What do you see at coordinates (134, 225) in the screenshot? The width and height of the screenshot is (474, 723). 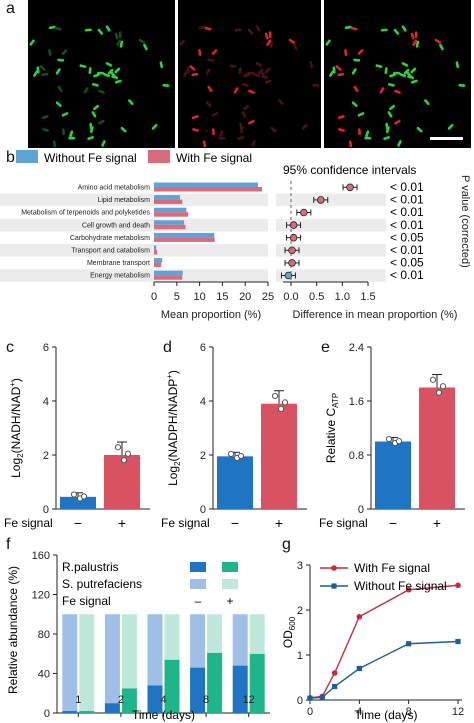 I see `row-shade-left` at bounding box center [134, 225].